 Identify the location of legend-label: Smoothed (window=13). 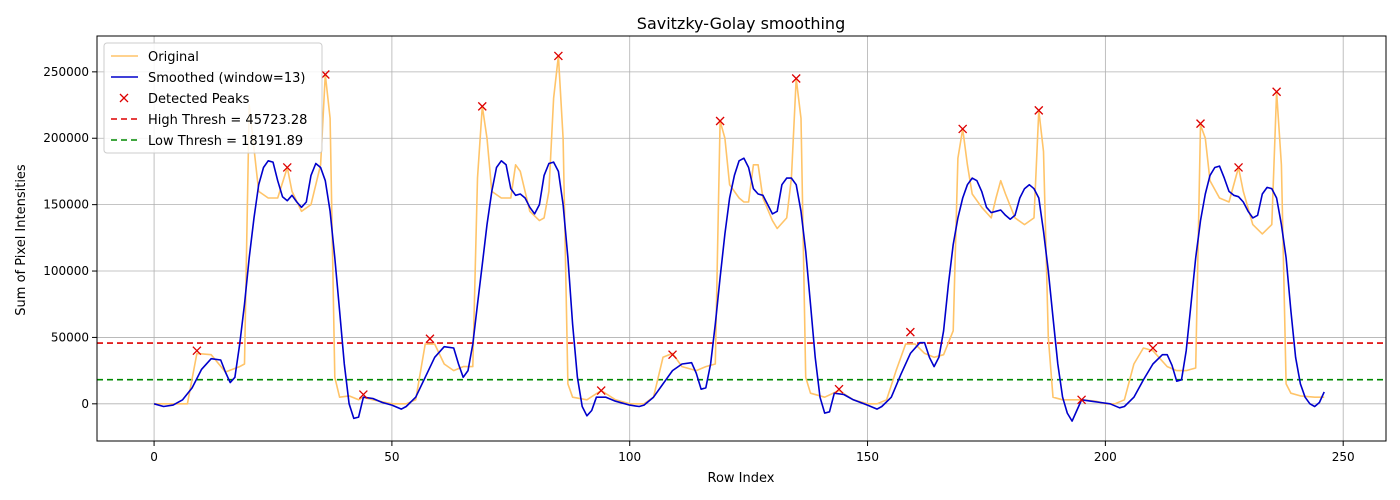
(226, 78).